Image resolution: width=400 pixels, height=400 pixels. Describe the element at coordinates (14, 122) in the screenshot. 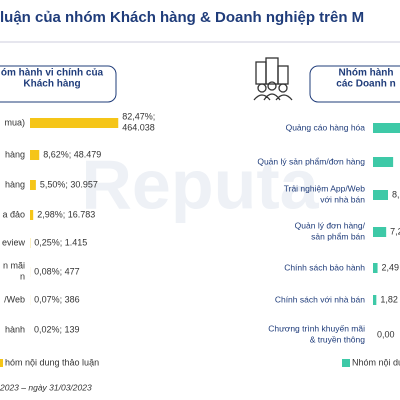

I see `category-label: mua)` at that location.